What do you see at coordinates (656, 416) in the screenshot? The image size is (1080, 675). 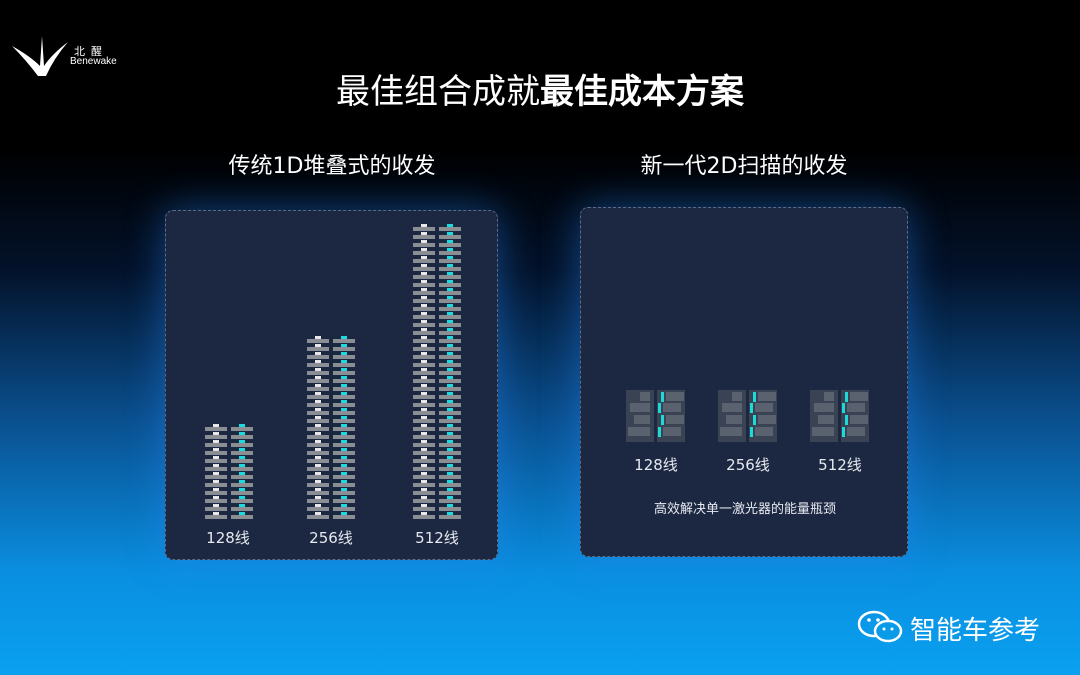 I see `scan-module` at bounding box center [656, 416].